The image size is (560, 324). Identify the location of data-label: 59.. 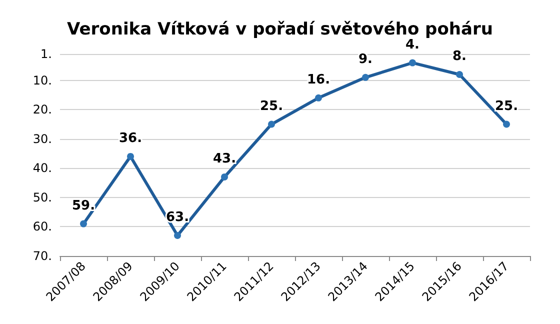
(84, 206).